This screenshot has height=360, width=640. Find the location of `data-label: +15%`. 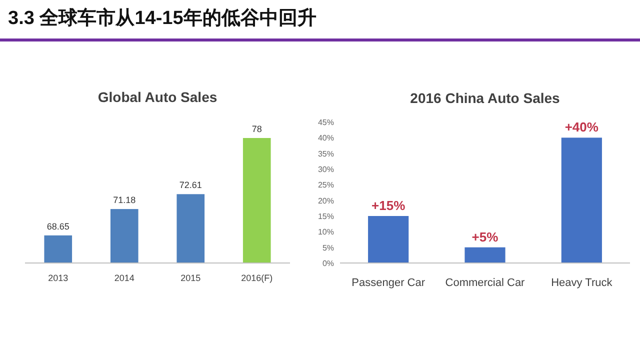

data-label: +15% is located at coordinates (389, 205).